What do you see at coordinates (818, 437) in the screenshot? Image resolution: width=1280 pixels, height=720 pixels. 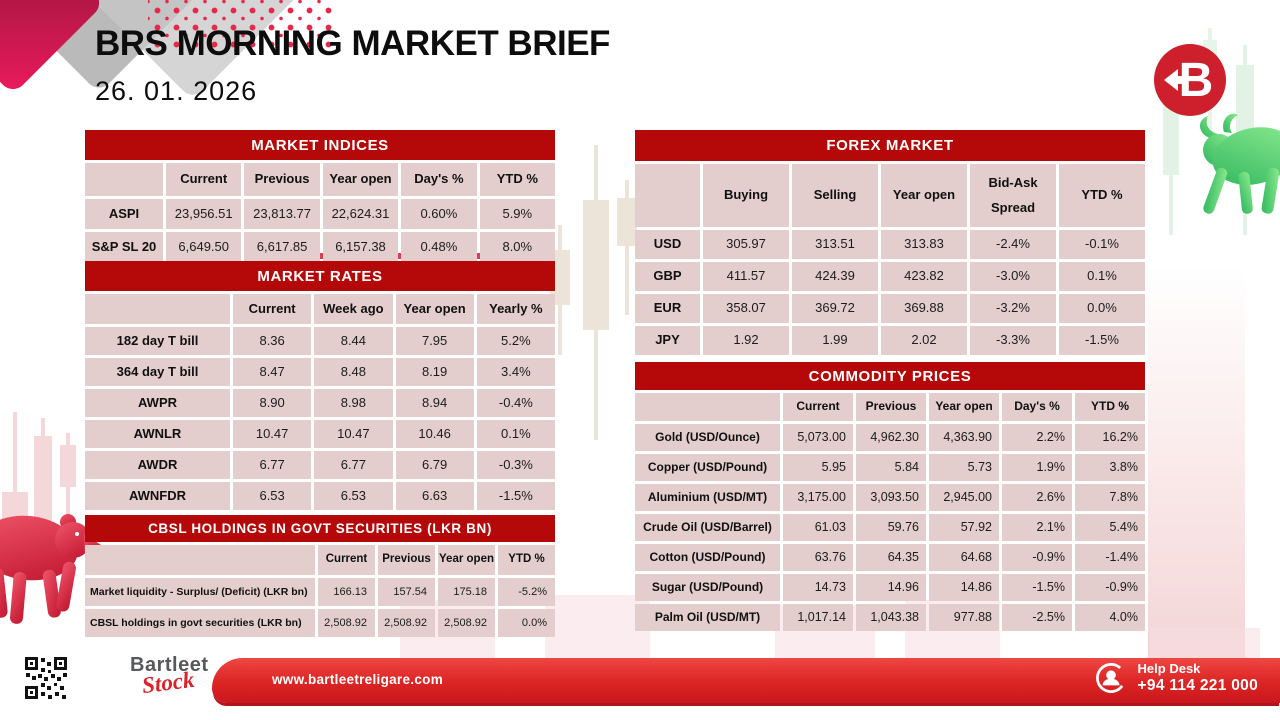 I see `cell-value: 5,073.00` at bounding box center [818, 437].